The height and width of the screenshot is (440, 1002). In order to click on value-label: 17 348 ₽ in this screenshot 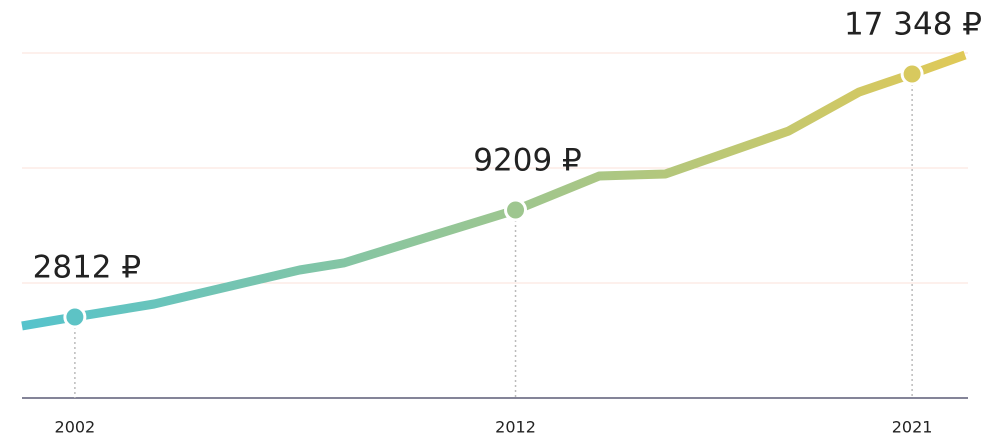, I will do `click(913, 24)`.